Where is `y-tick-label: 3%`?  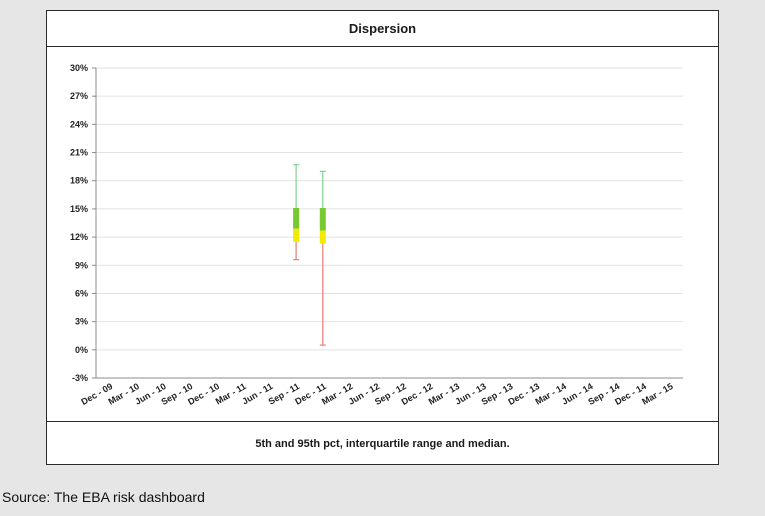 y-tick-label: 3% is located at coordinates (81, 322).